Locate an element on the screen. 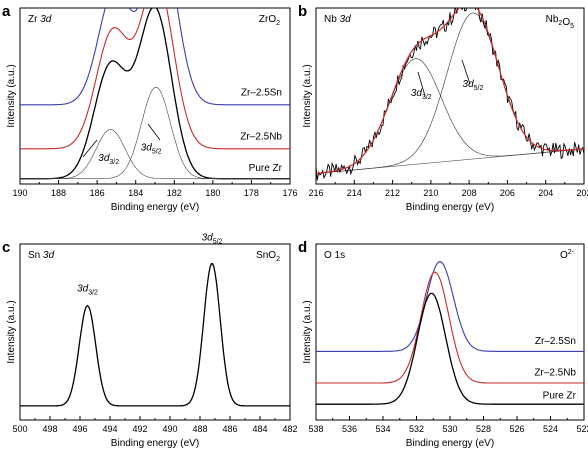  panel-letter: d is located at coordinates (302, 247).